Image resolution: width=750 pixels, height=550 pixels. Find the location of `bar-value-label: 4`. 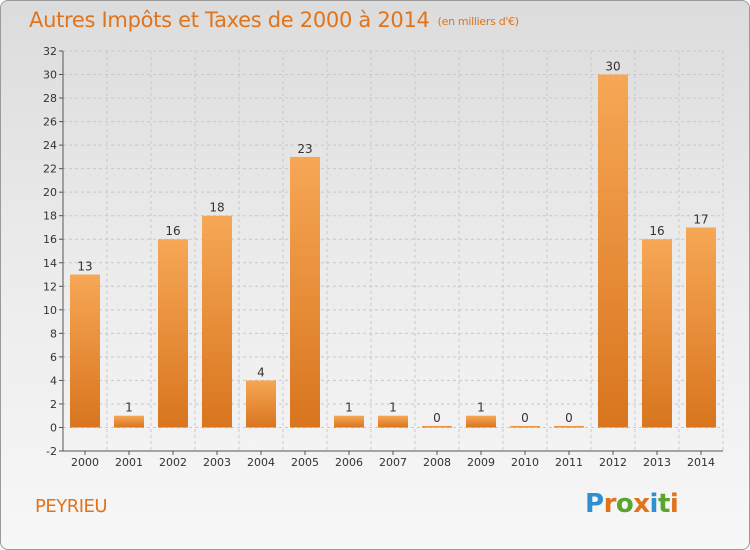

bar-value-label: 4 is located at coordinates (261, 372).